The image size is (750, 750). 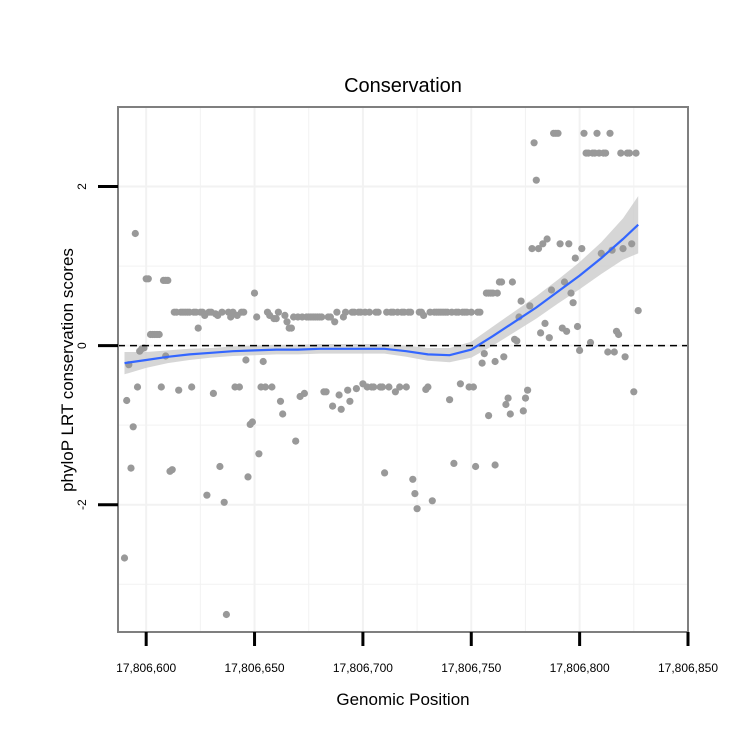 I want to click on x-axis-title: Genomic Position, so click(x=402, y=699).